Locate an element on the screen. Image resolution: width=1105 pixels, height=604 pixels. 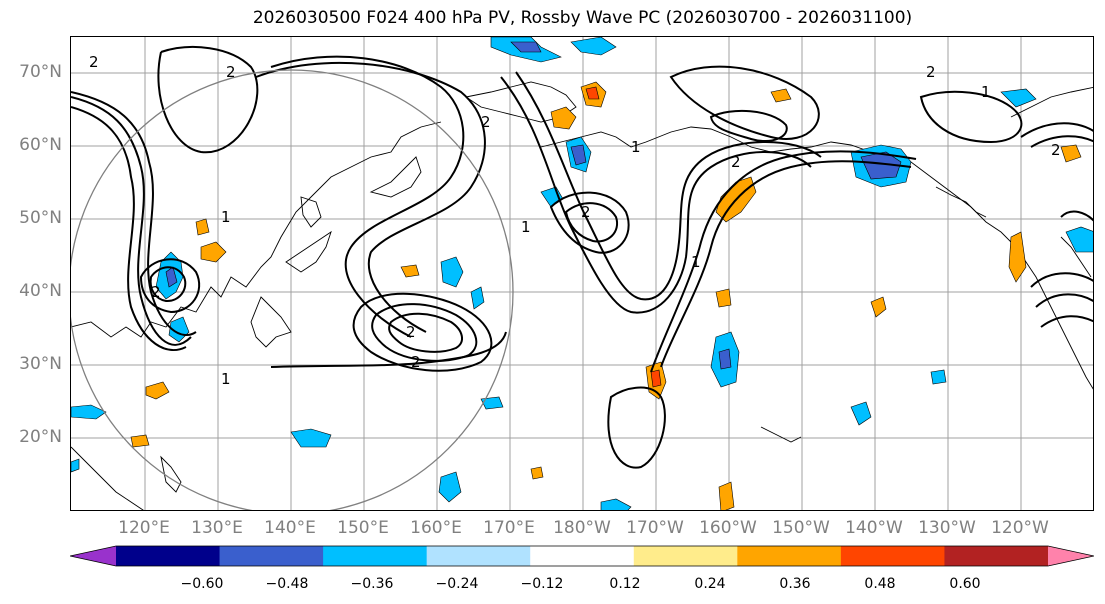
colorbar-tick: 0.36 is located at coordinates (795, 584).